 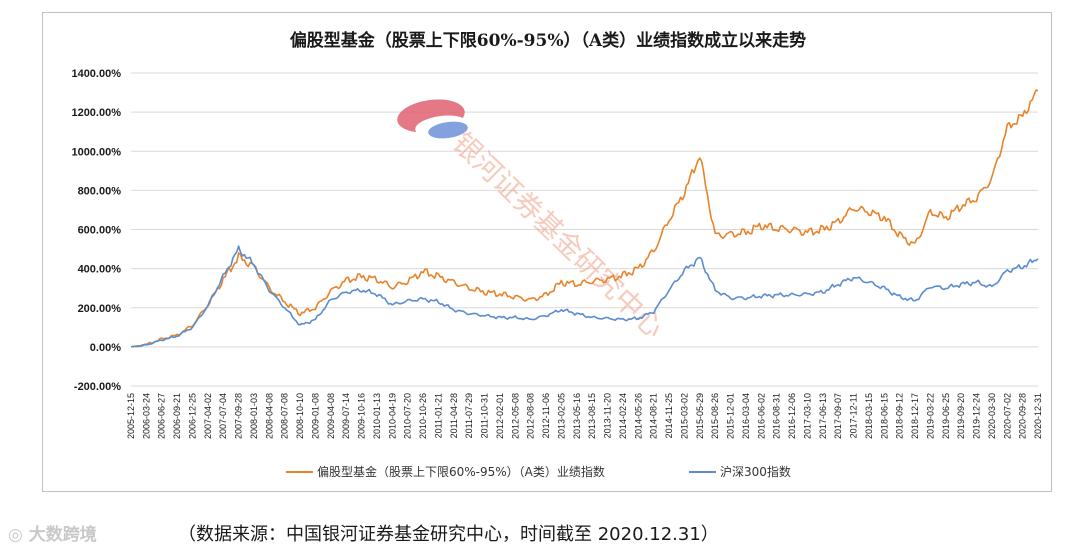 What do you see at coordinates (761, 416) in the screenshot?
I see `x-tick-label: 2016-06-02` at bounding box center [761, 416].